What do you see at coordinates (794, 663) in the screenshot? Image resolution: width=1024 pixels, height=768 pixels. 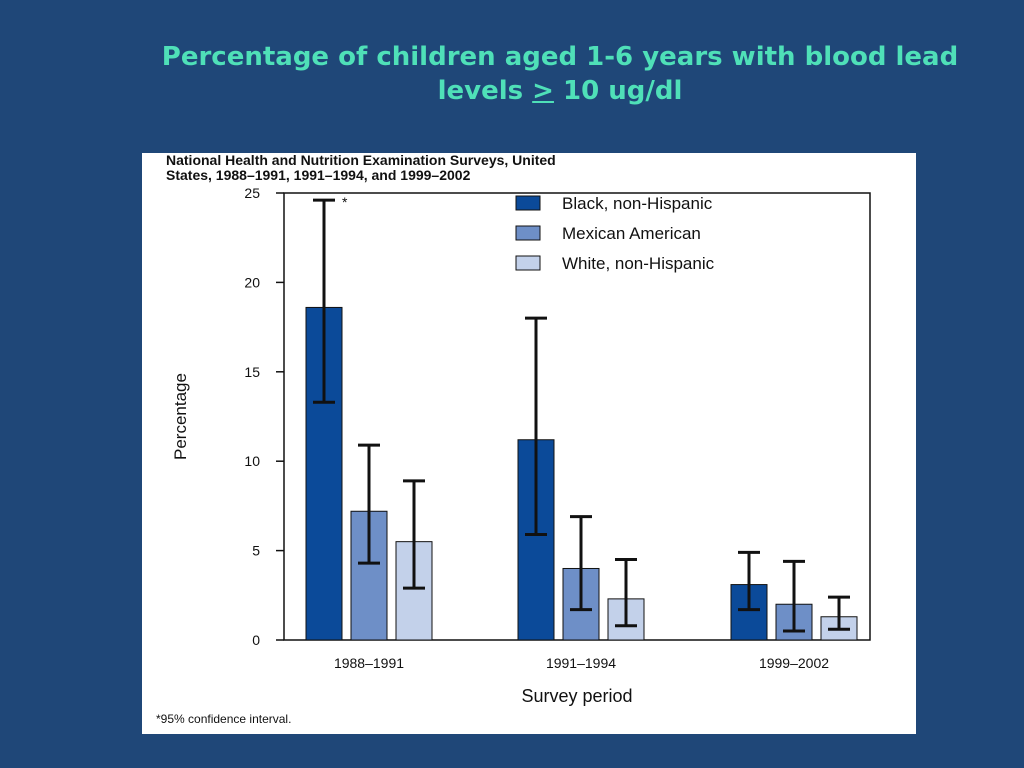 I see `x-tick-label: 1999–2002` at bounding box center [794, 663].